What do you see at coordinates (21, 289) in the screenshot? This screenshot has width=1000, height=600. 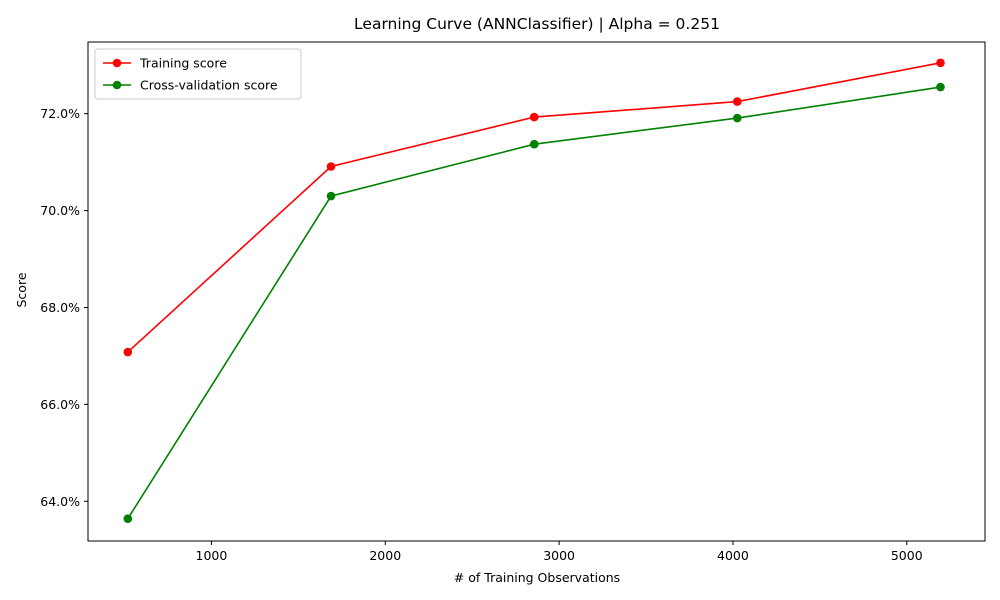 I see `y-axis-label: Score` at bounding box center [21, 289].